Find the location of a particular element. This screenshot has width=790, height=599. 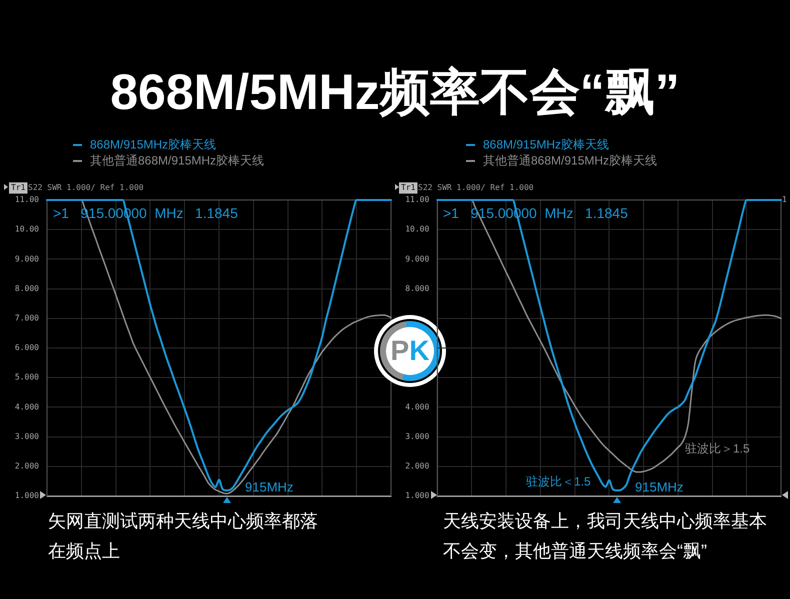

chart-title: 868M/5MHz频率不会“飘” is located at coordinates (395, 92).